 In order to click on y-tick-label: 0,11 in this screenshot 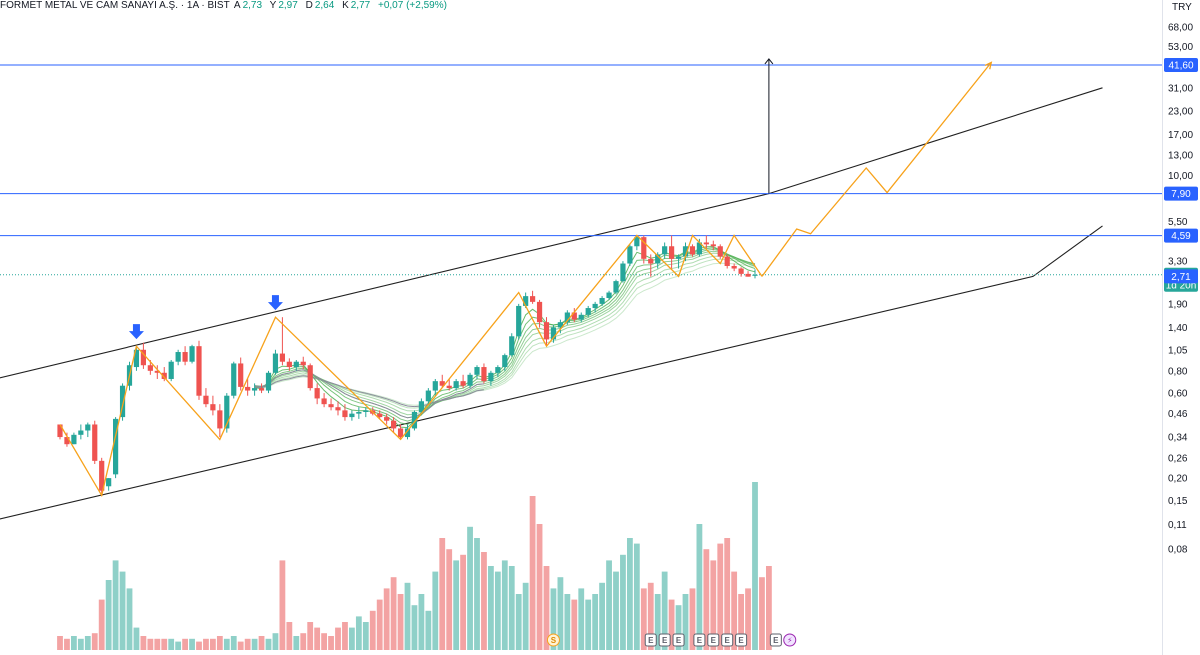, I will do `click(1177, 525)`.